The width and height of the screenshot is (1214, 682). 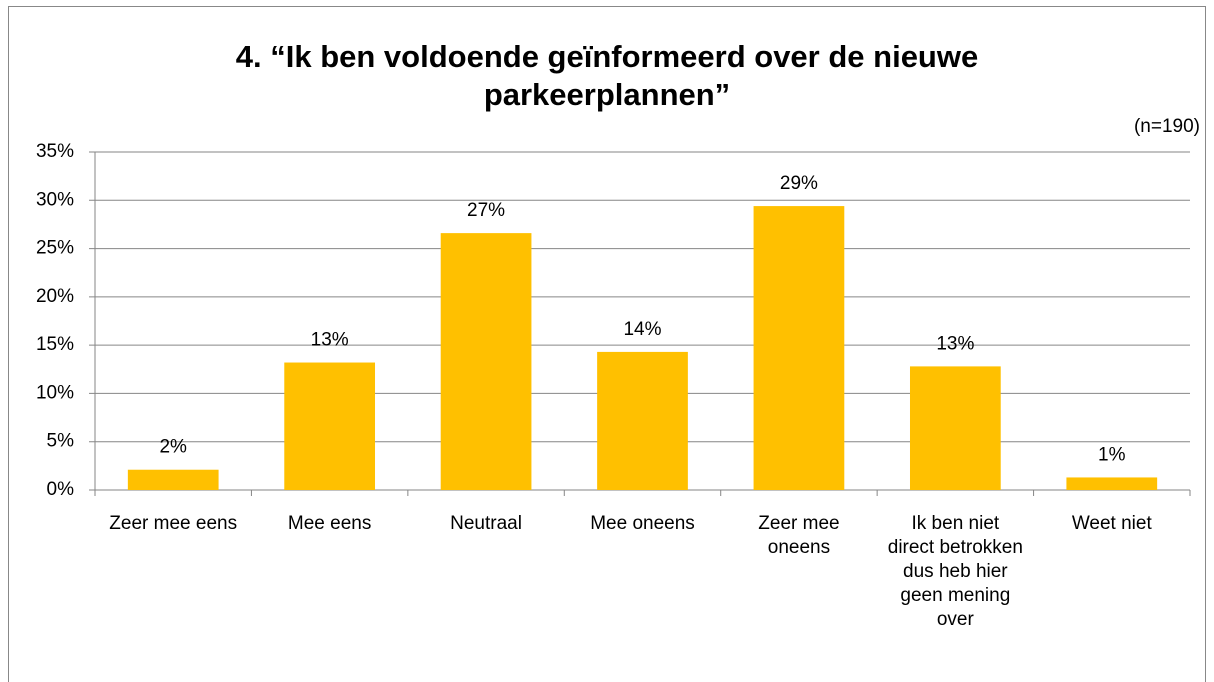 What do you see at coordinates (55, 344) in the screenshot?
I see `y-tick-label: 15%` at bounding box center [55, 344].